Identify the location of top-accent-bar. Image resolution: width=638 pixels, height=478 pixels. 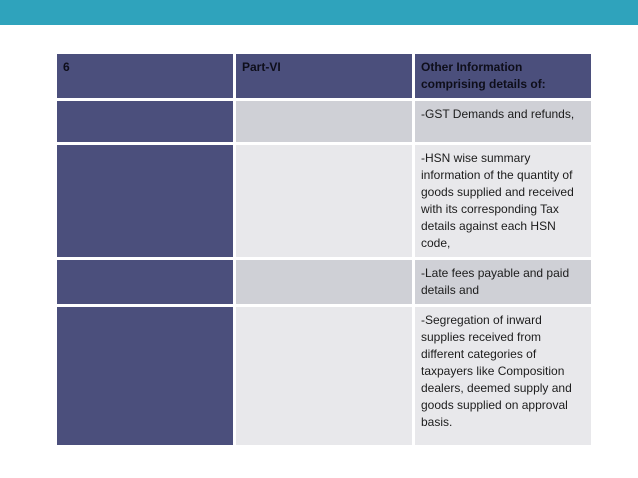
(319, 12).